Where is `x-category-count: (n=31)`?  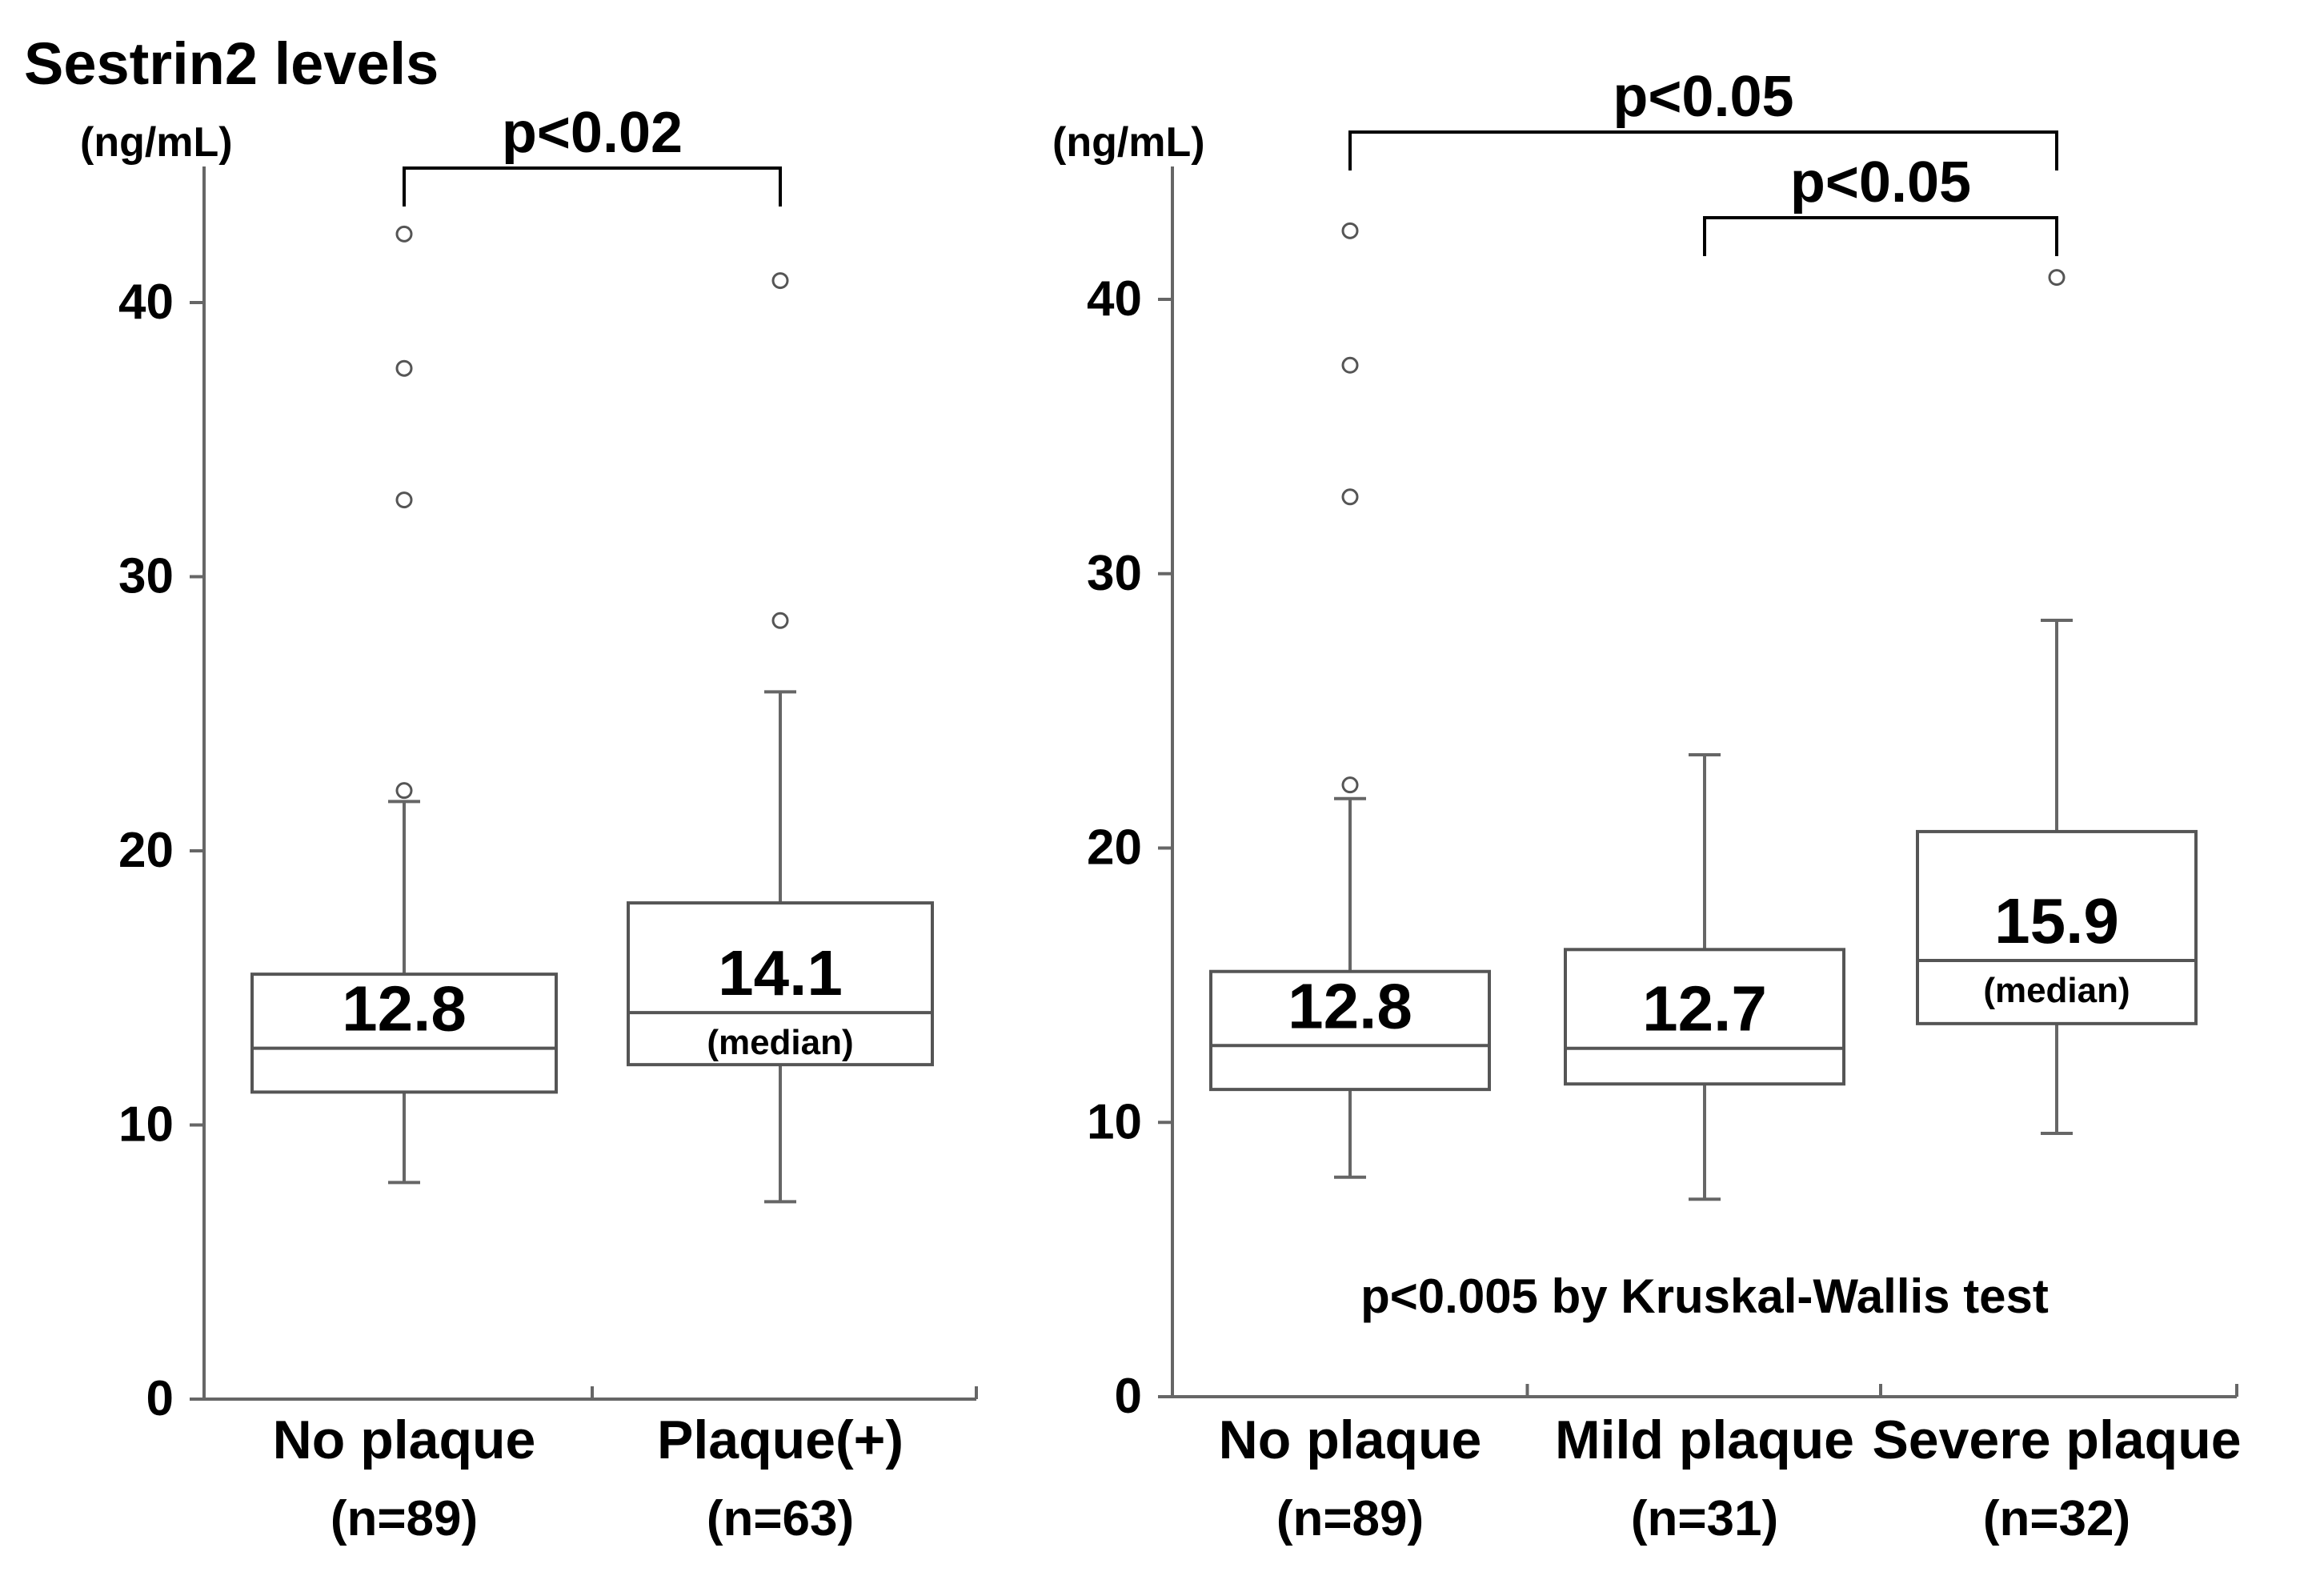
x-category-count: (n=31) is located at coordinates (1704, 1518).